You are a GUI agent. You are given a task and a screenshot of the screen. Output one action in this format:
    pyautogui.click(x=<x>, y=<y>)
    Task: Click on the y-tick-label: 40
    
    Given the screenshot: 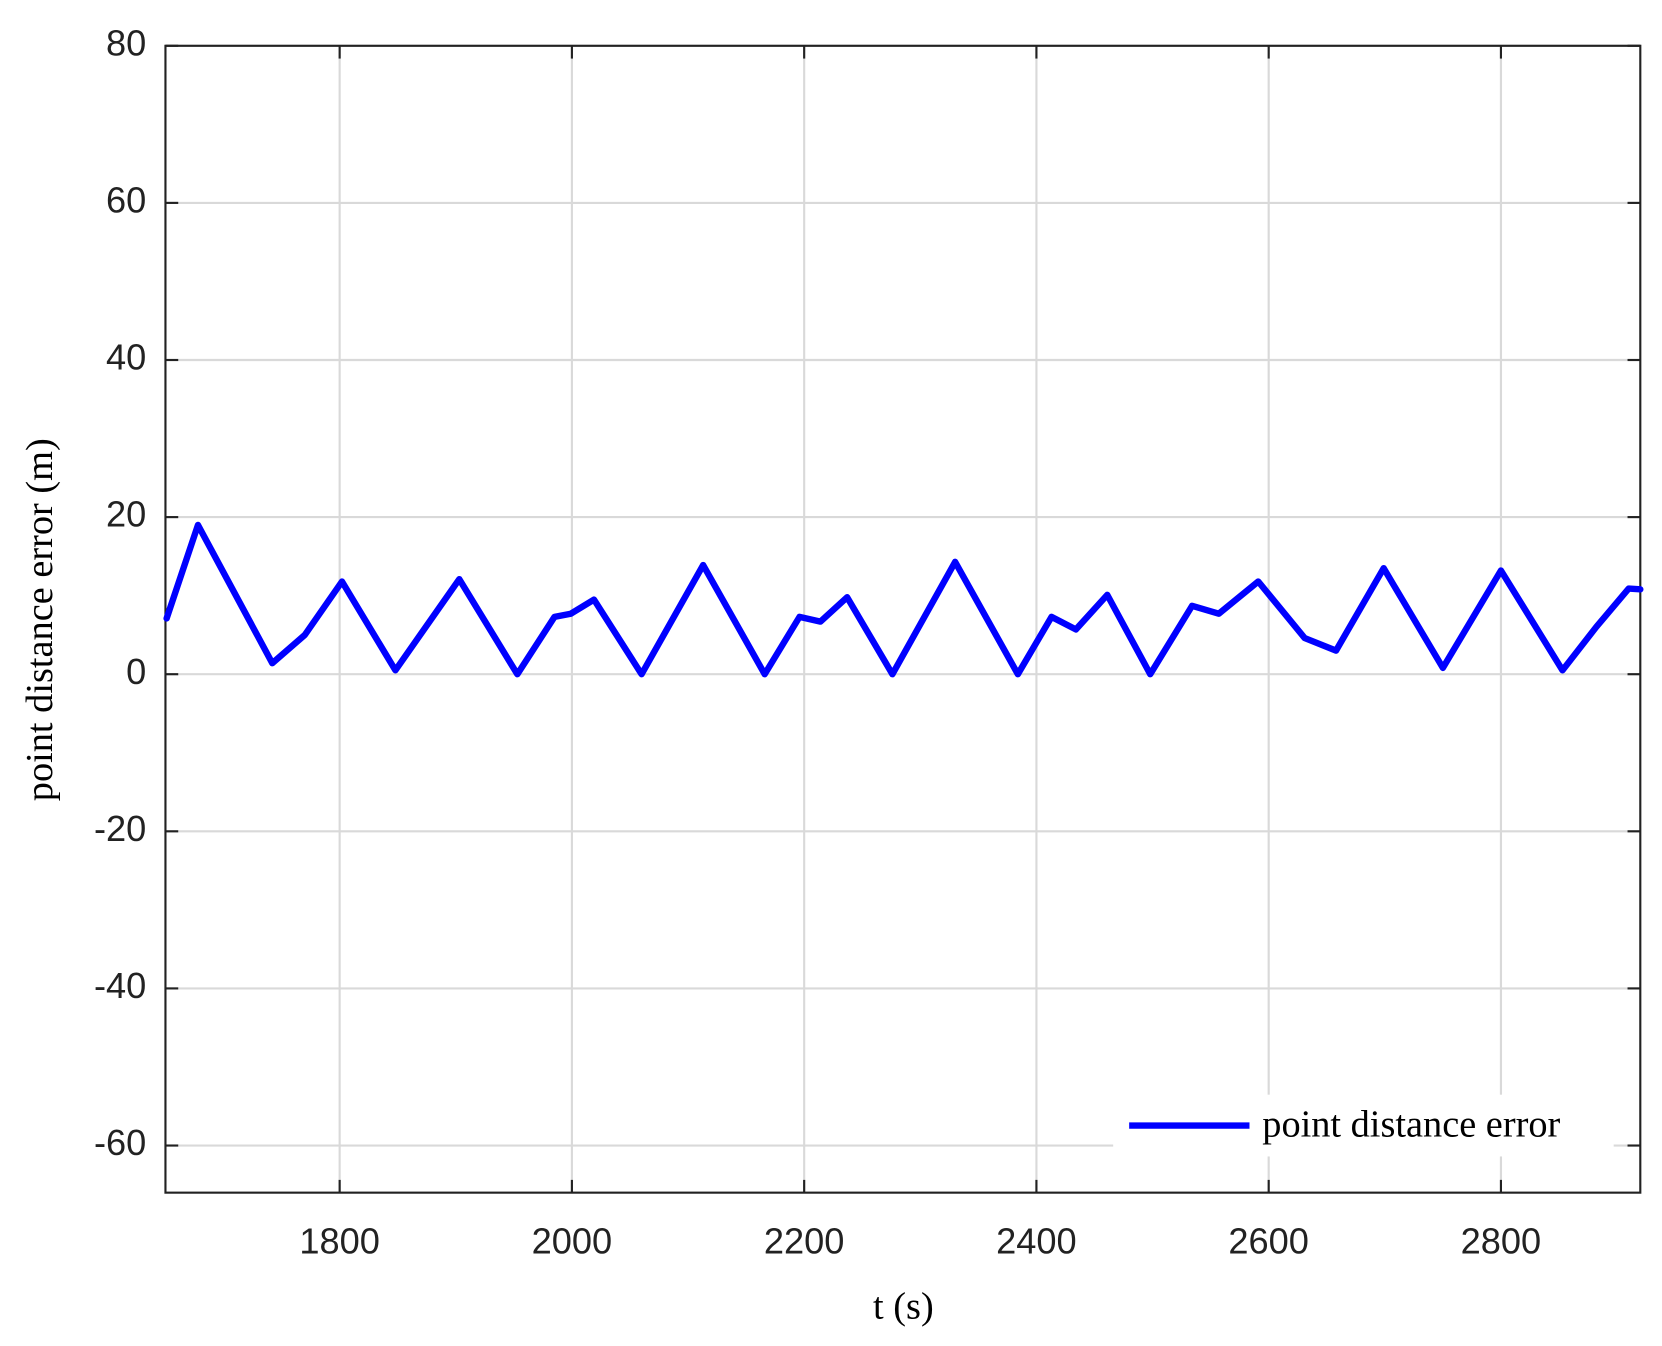 What is the action you would take?
    pyautogui.click(x=126, y=357)
    